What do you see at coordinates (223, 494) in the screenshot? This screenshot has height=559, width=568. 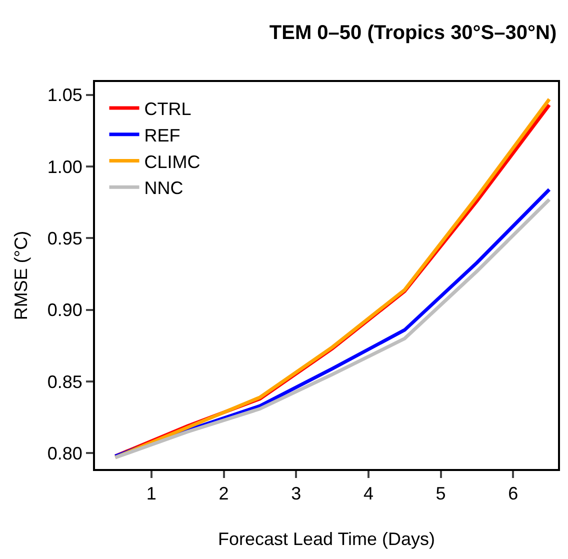 I see `x-tick-label: 2` at bounding box center [223, 494].